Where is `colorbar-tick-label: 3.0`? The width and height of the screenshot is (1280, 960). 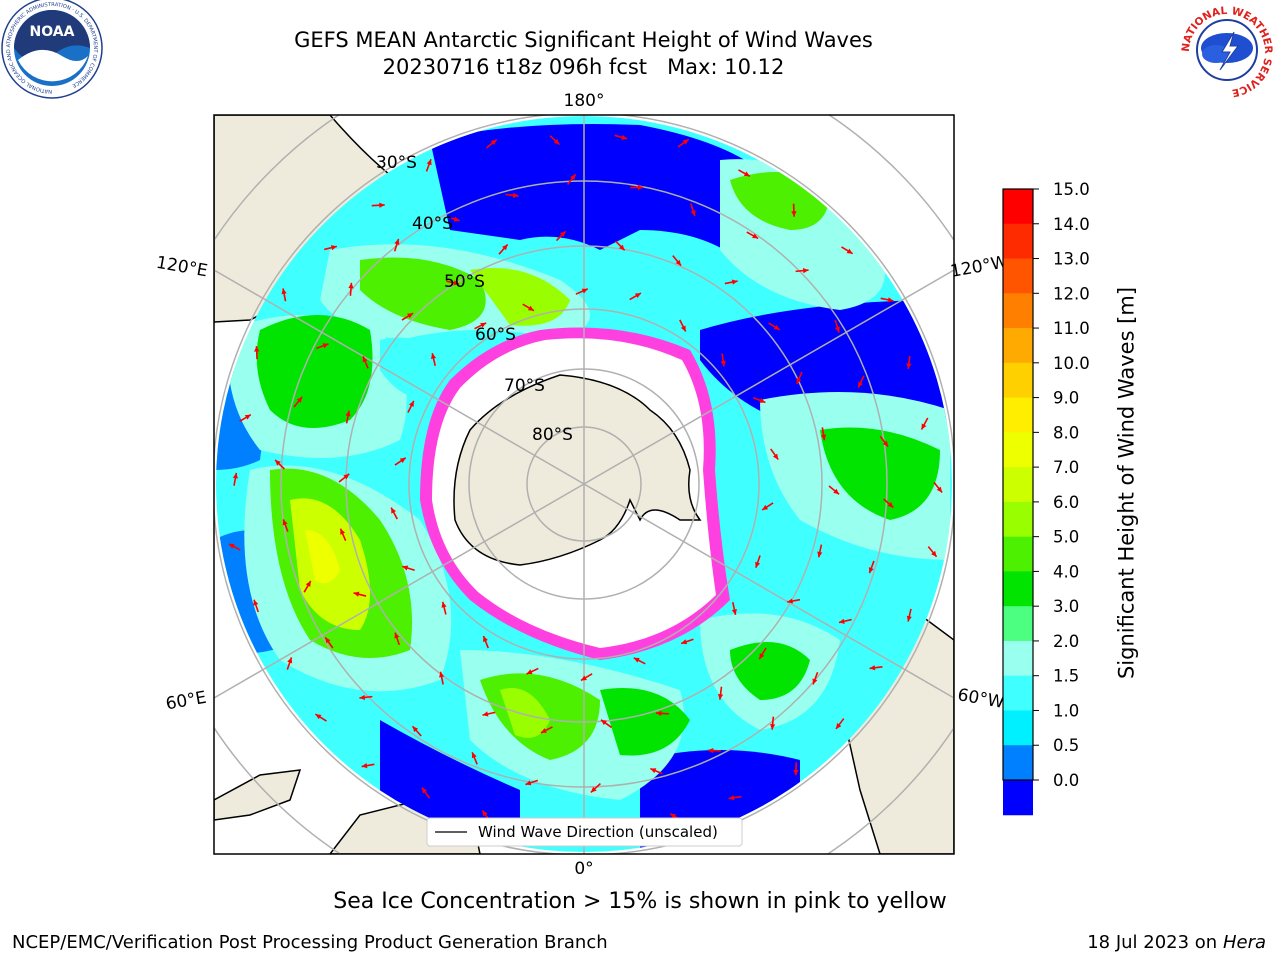
colorbar-tick-label: 3.0 is located at coordinates (1066, 606).